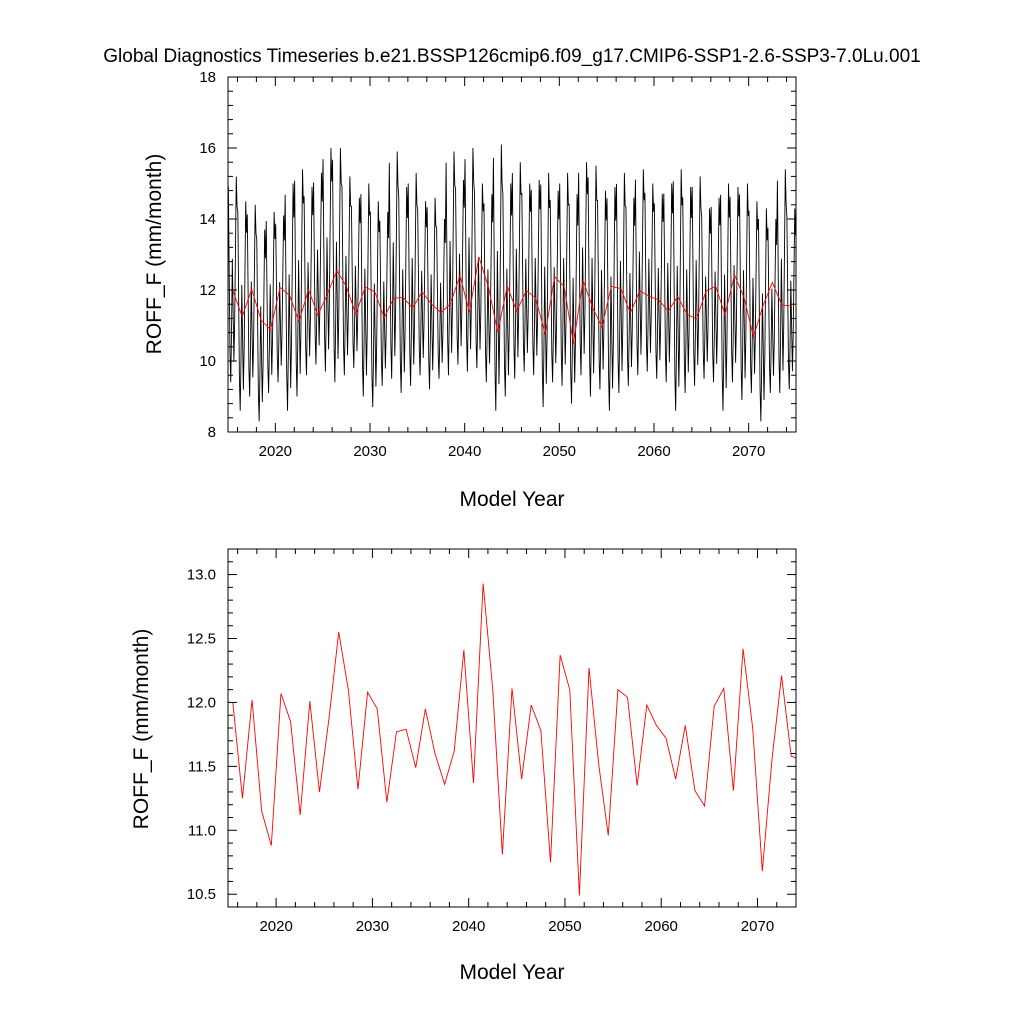  Describe the element at coordinates (559, 451) in the screenshot. I see `top-x-tick-label: 2050` at that location.